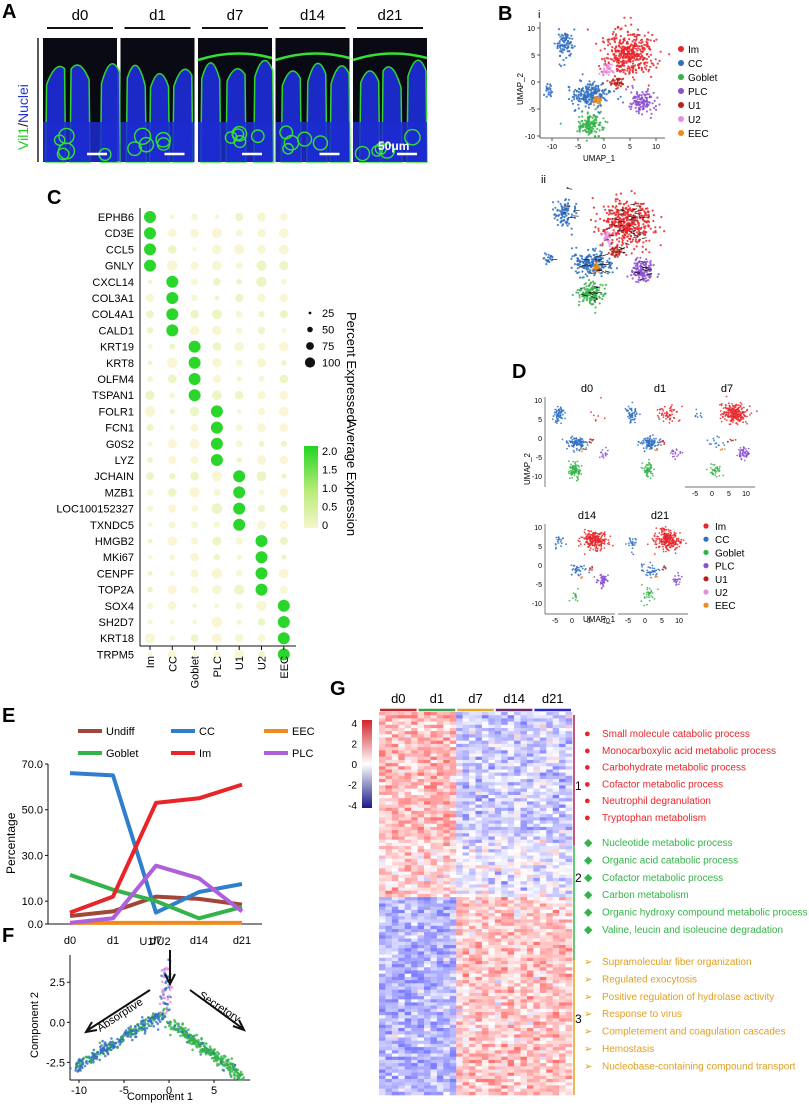  I want to click on panel-d-xtick: -5, so click(555, 621).